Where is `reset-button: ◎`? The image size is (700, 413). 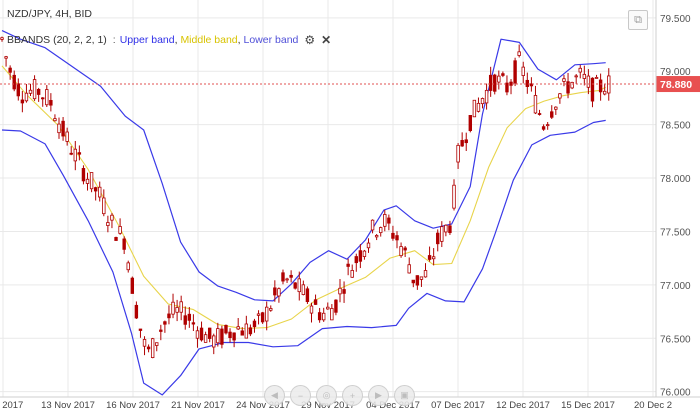
reset-button: ◎ is located at coordinates (326, 395).